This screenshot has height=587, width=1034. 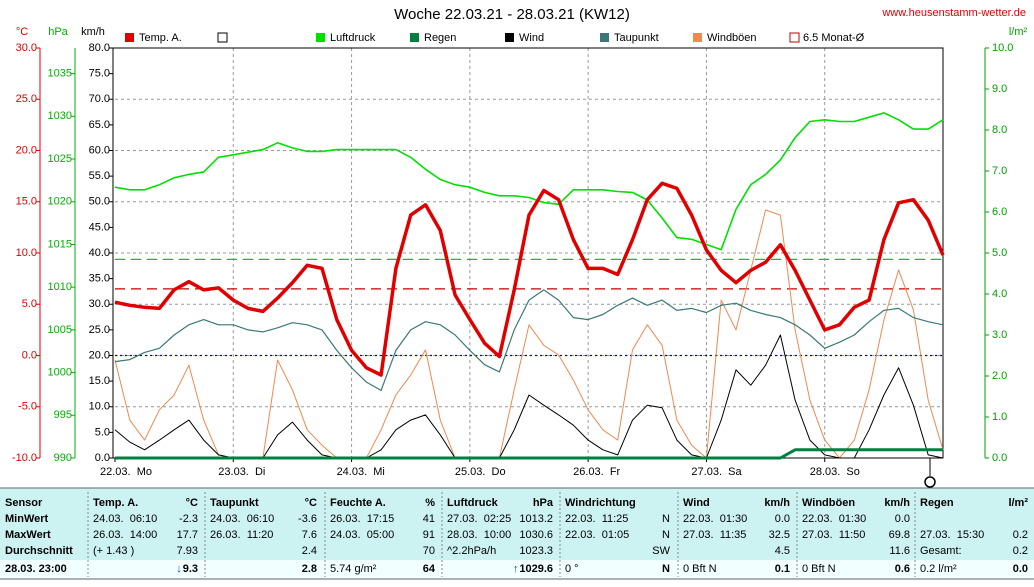 What do you see at coordinates (190, 569) in the screenshot?
I see `cell-value: 9.3` at bounding box center [190, 569].